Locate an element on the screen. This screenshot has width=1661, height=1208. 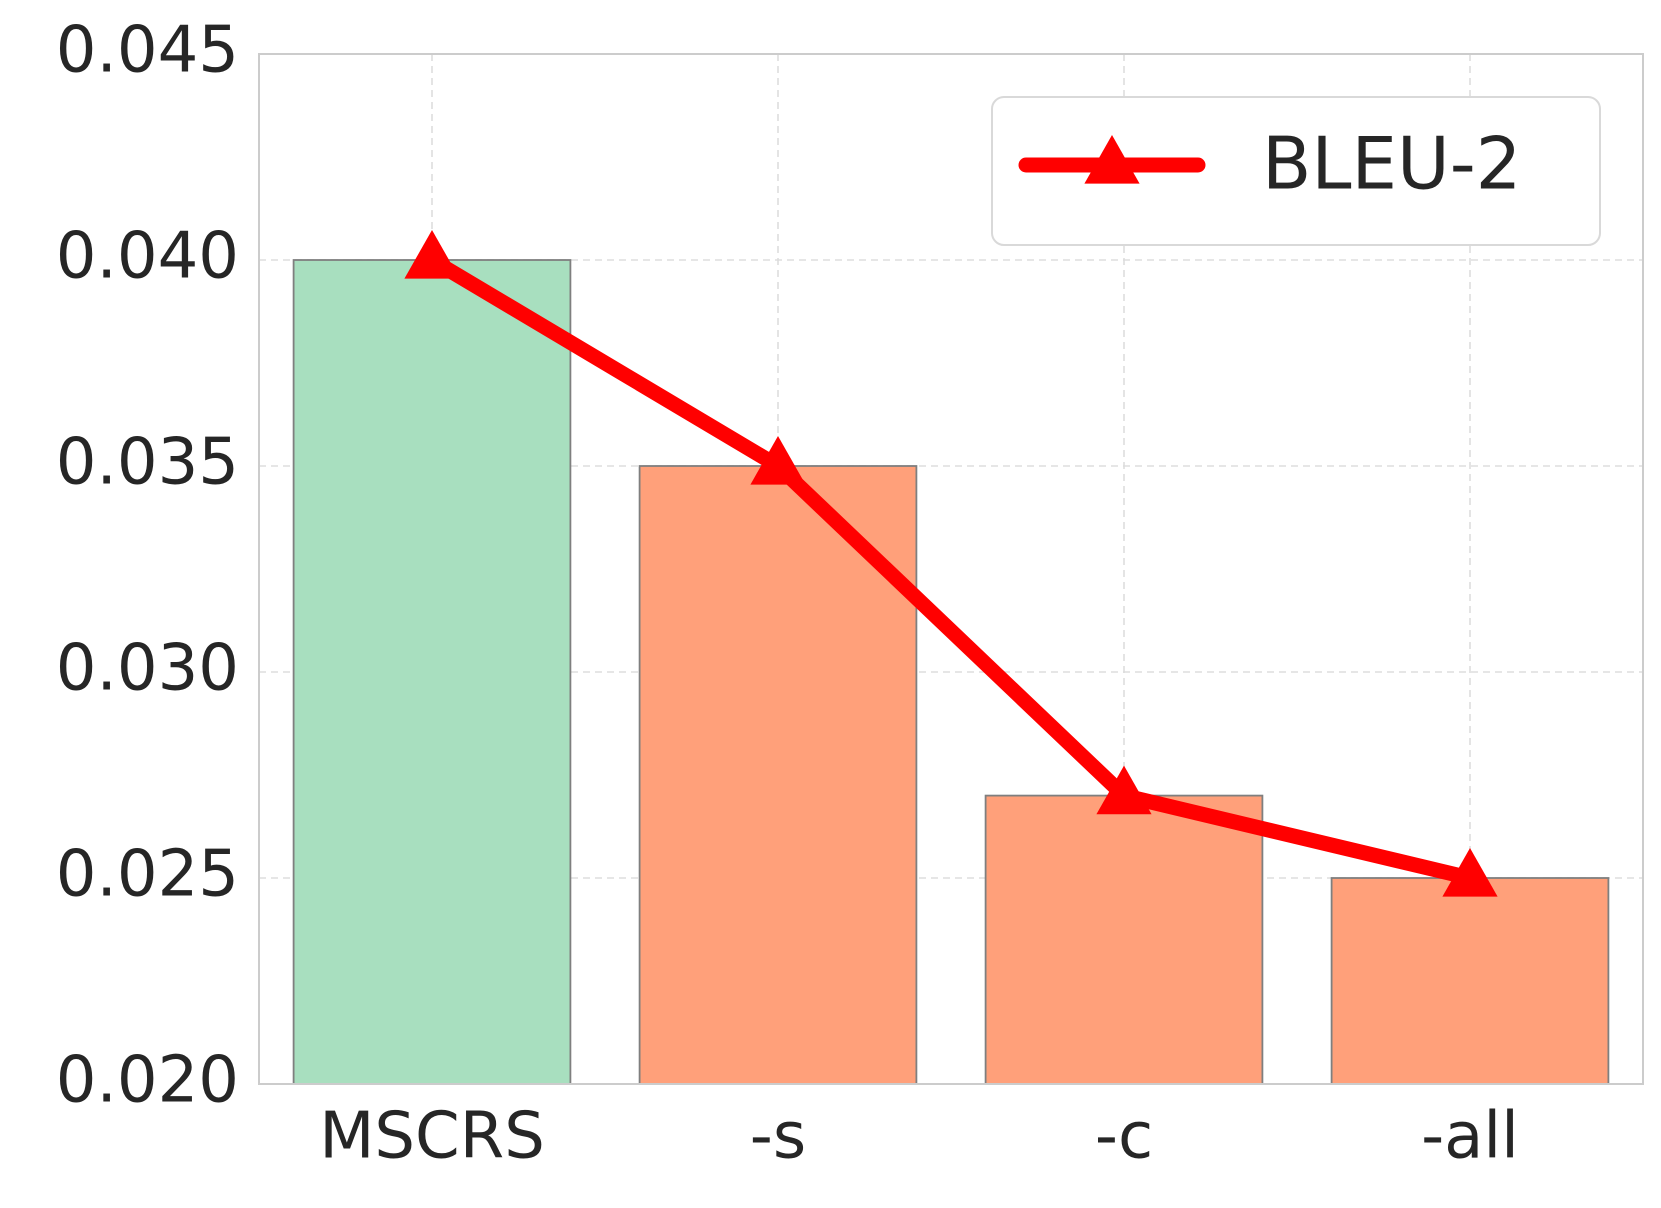
x-axis-ticks: MSCRS -s -c -all is located at coordinates (919, 1137).